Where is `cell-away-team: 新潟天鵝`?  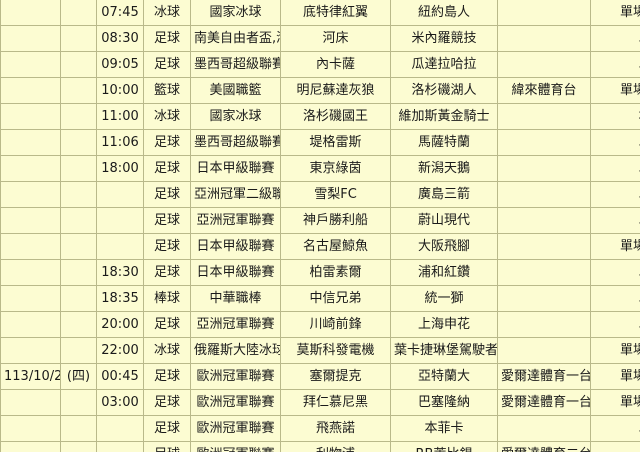
cell-away-team: 新潟天鵝 is located at coordinates (444, 168).